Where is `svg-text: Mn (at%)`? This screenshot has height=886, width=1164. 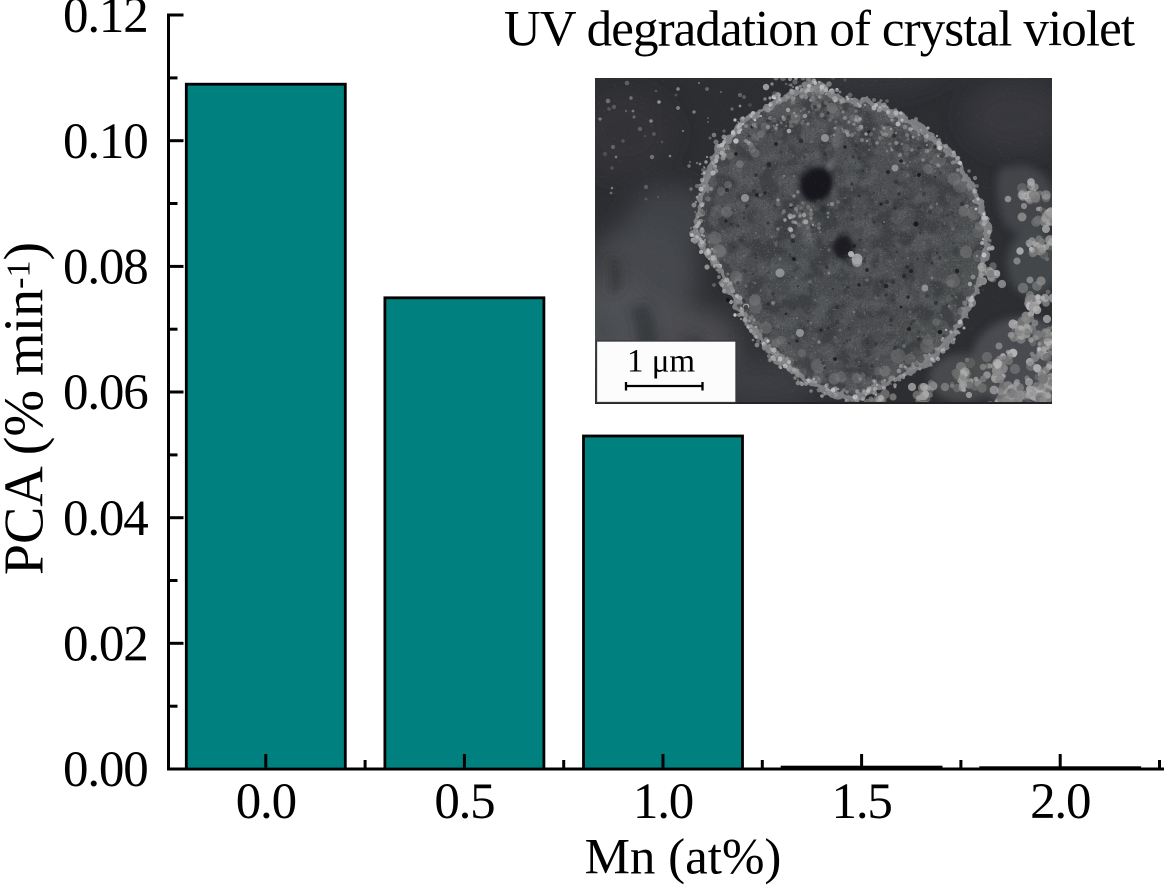 svg-text: Mn (at%) is located at coordinates (683, 858).